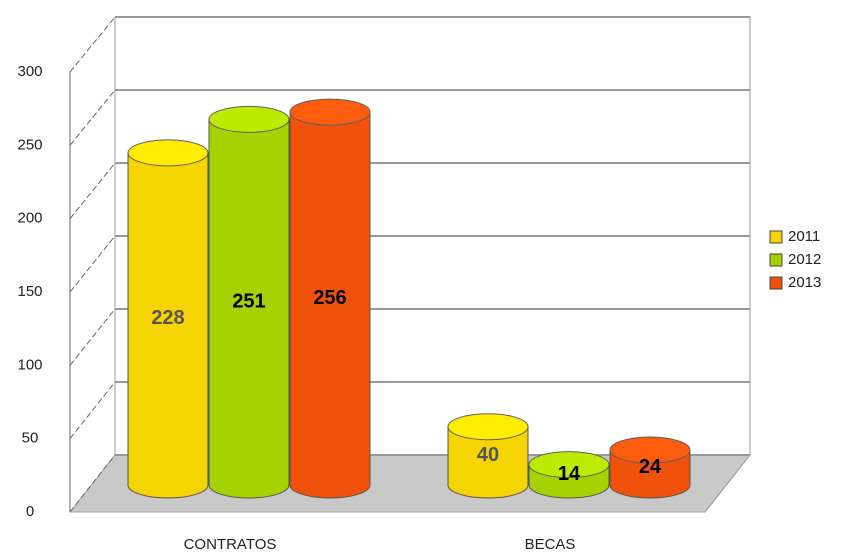  Describe the element at coordinates (230, 544) in the screenshot. I see `x-tick-label: CONTRATOS` at that location.